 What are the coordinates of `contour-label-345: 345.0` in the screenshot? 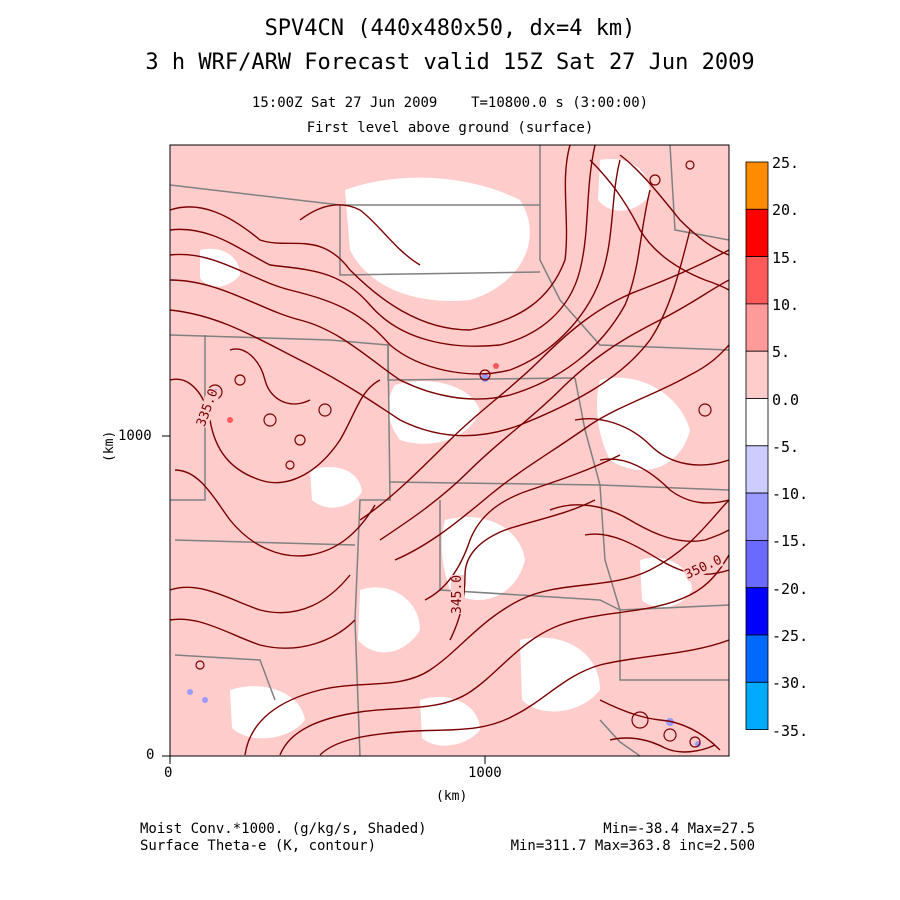 It's located at (457, 594).